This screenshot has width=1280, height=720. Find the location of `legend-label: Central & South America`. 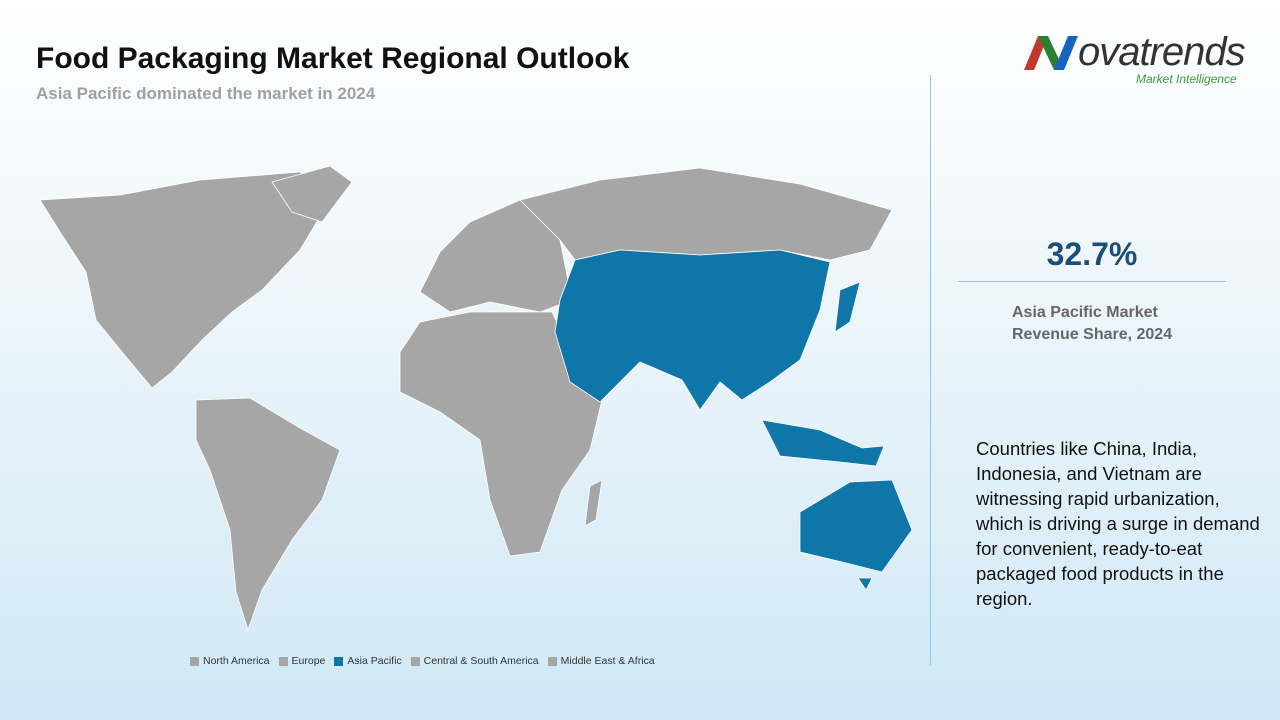

legend-label: Central & South America is located at coordinates (481, 661).